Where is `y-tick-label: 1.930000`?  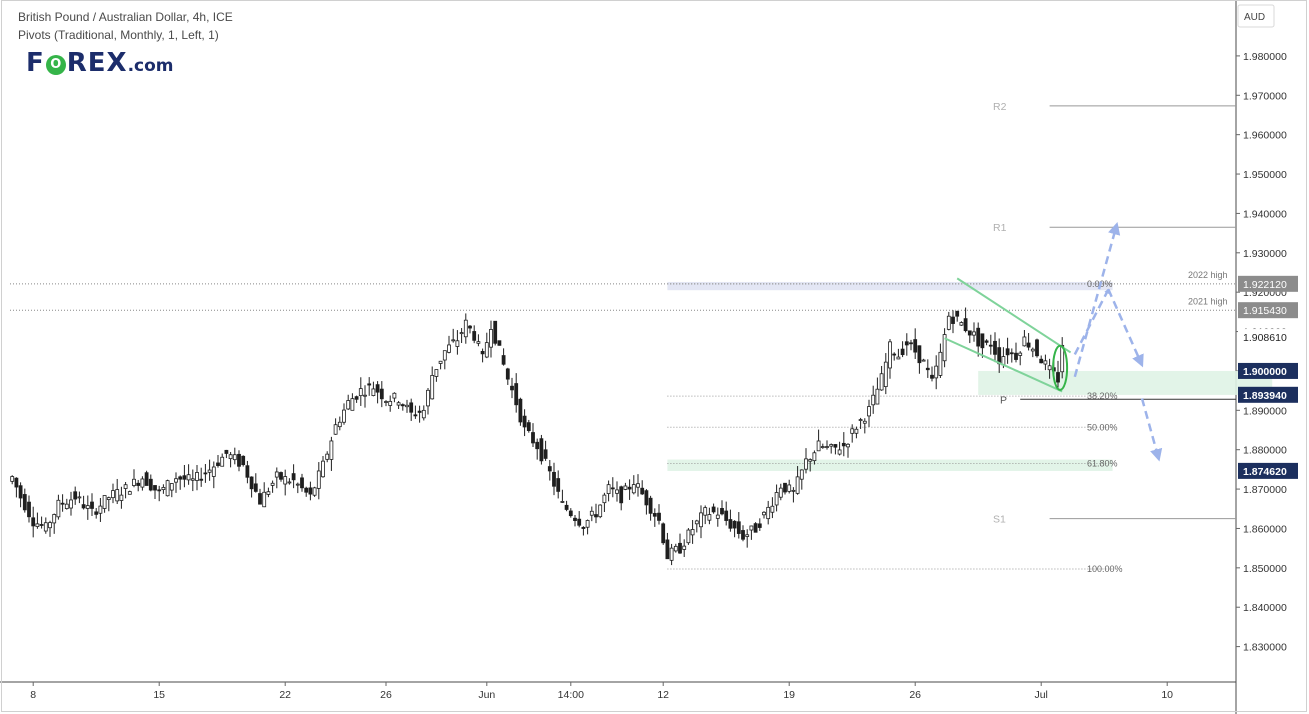
y-tick-label: 1.930000 is located at coordinates (1265, 254).